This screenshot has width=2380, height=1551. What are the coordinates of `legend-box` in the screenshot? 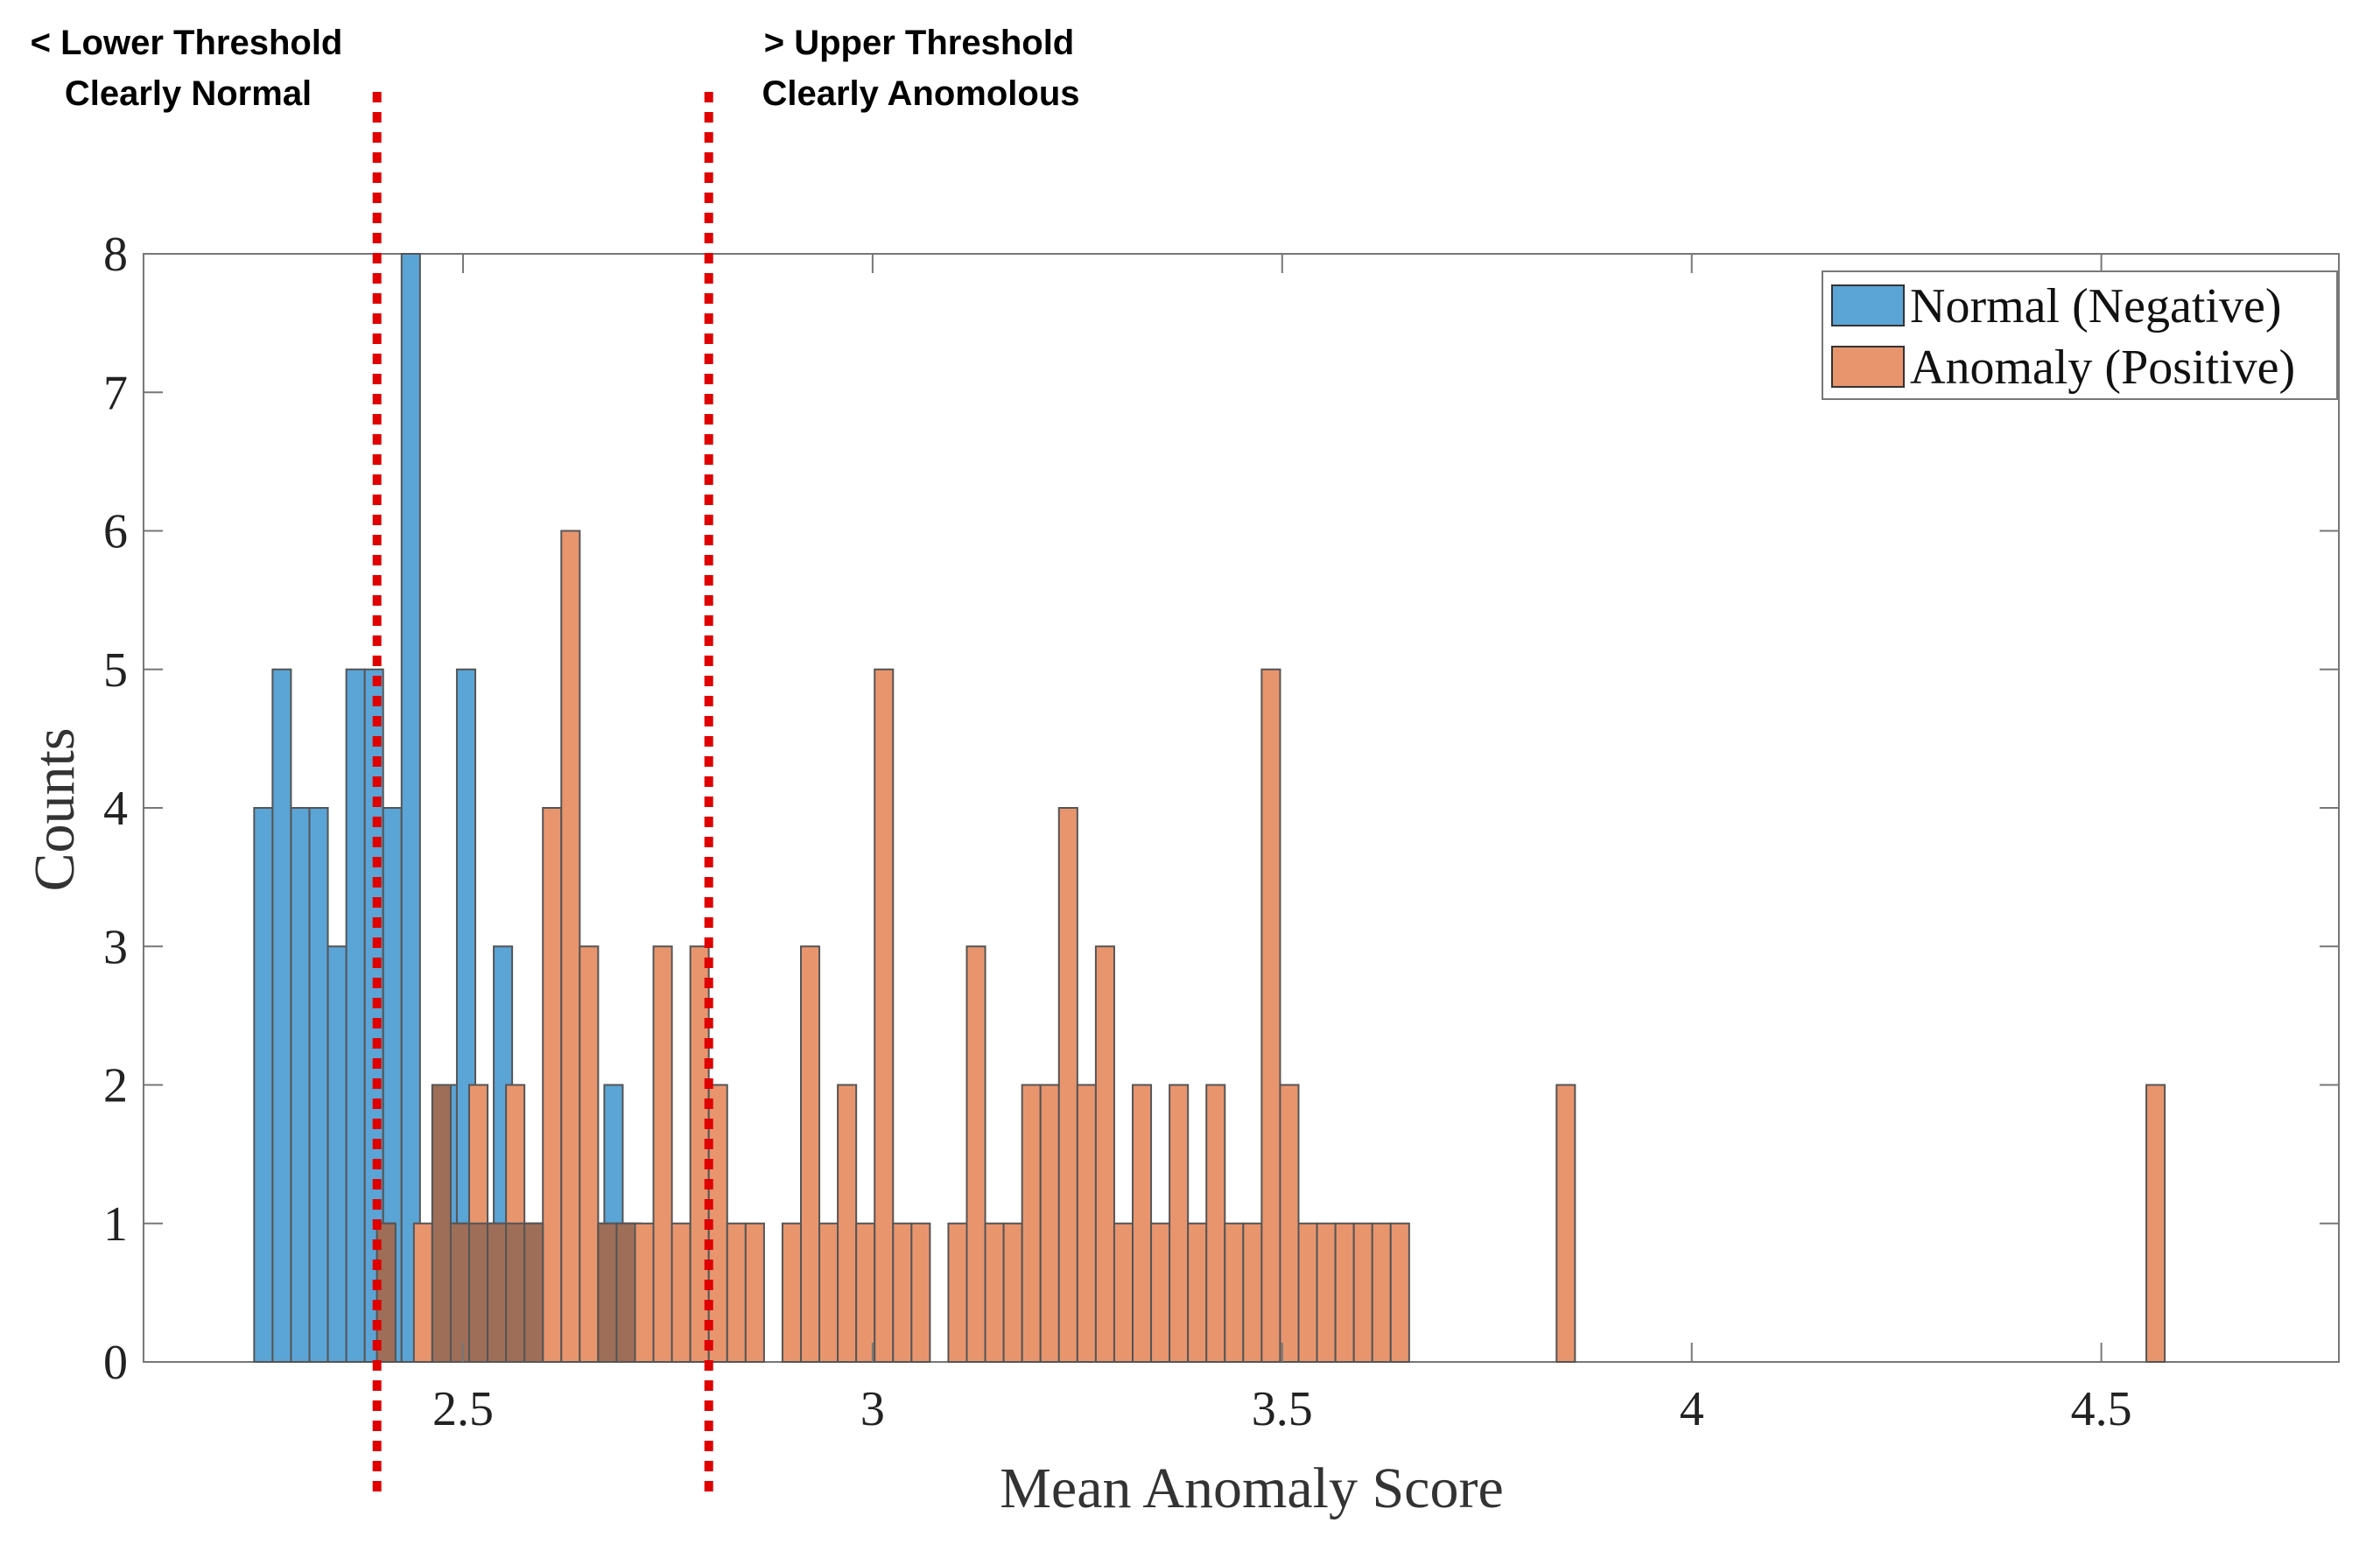 It's located at (2080, 335).